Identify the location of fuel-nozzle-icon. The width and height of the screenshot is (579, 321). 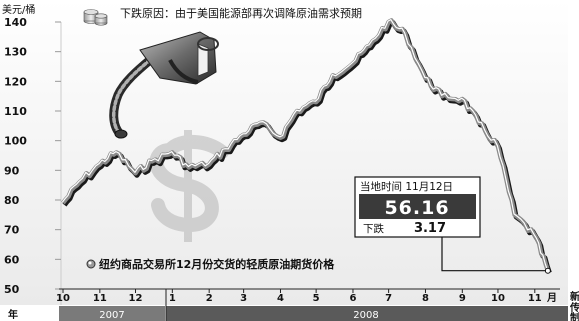
(164, 85).